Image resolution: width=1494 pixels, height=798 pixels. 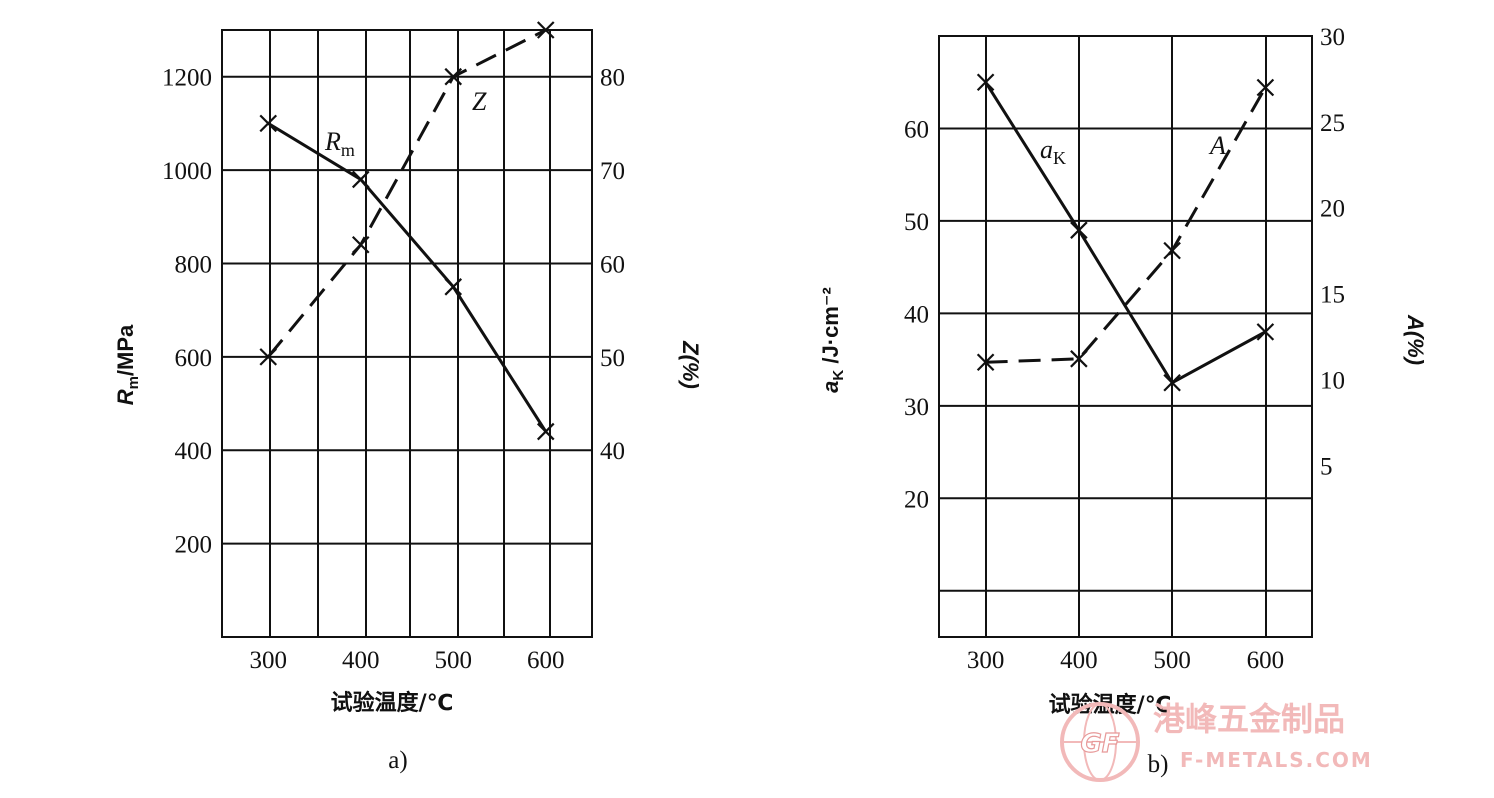 What do you see at coordinates (1332, 123) in the screenshot?
I see `right-tick-label: 25` at bounding box center [1332, 123].